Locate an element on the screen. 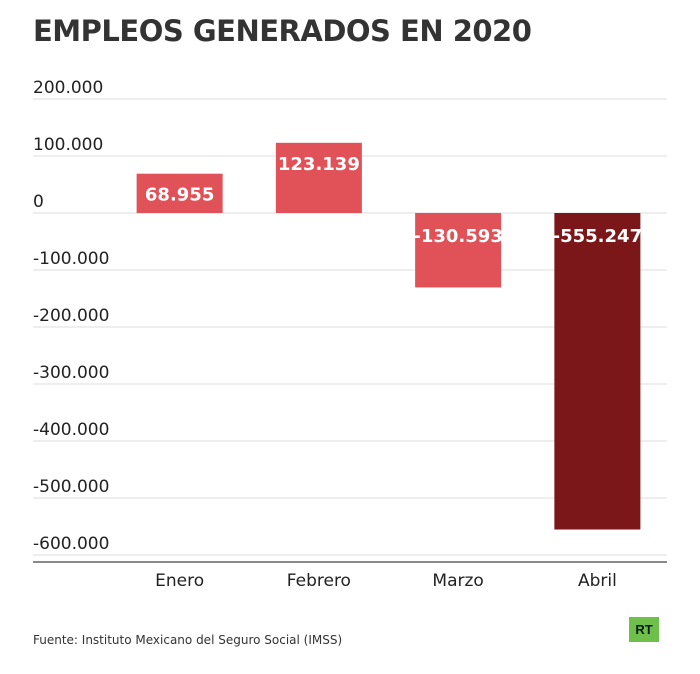 This screenshot has height=674, width=700. x-axis-ticks: Enero Febrero Marzo Abril is located at coordinates (386, 581).